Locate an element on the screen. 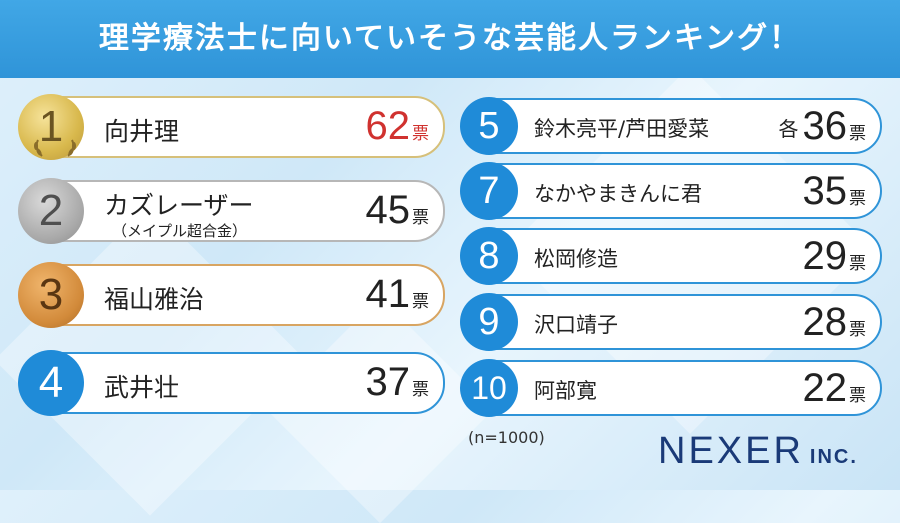 The image size is (900, 523). vote-count: 62 票 is located at coordinates (398, 126).